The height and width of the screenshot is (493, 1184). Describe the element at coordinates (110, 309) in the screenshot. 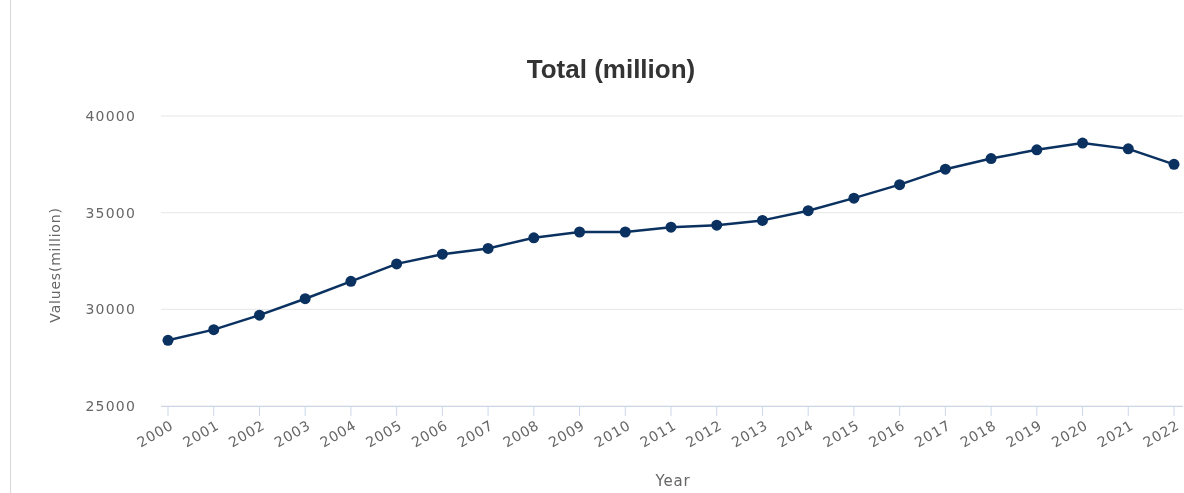

I see `y-tick-label: 30000` at that location.